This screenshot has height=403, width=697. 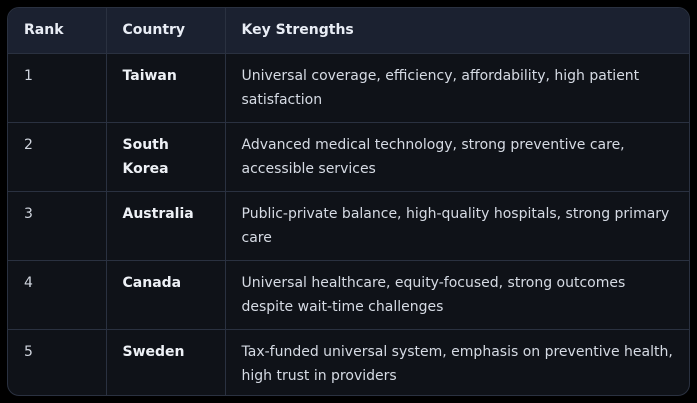 I want to click on column-header-country: Country, so click(x=166, y=31).